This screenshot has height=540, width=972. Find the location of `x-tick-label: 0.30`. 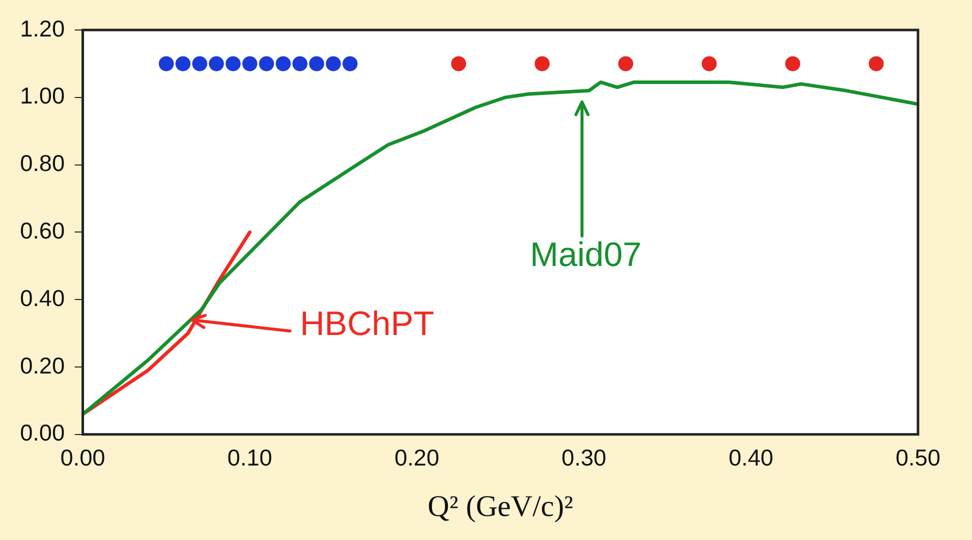

x-tick-label: 0.30 is located at coordinates (584, 457).